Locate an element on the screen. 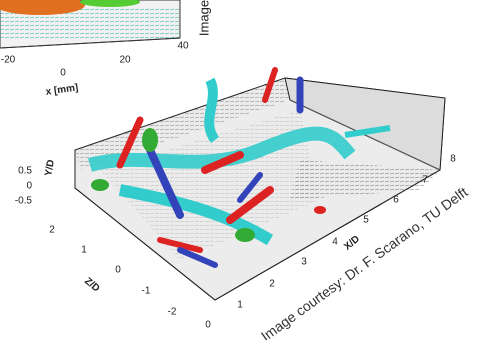 This screenshot has height=340, width=481. x-tick-label: 3 is located at coordinates (304, 262).